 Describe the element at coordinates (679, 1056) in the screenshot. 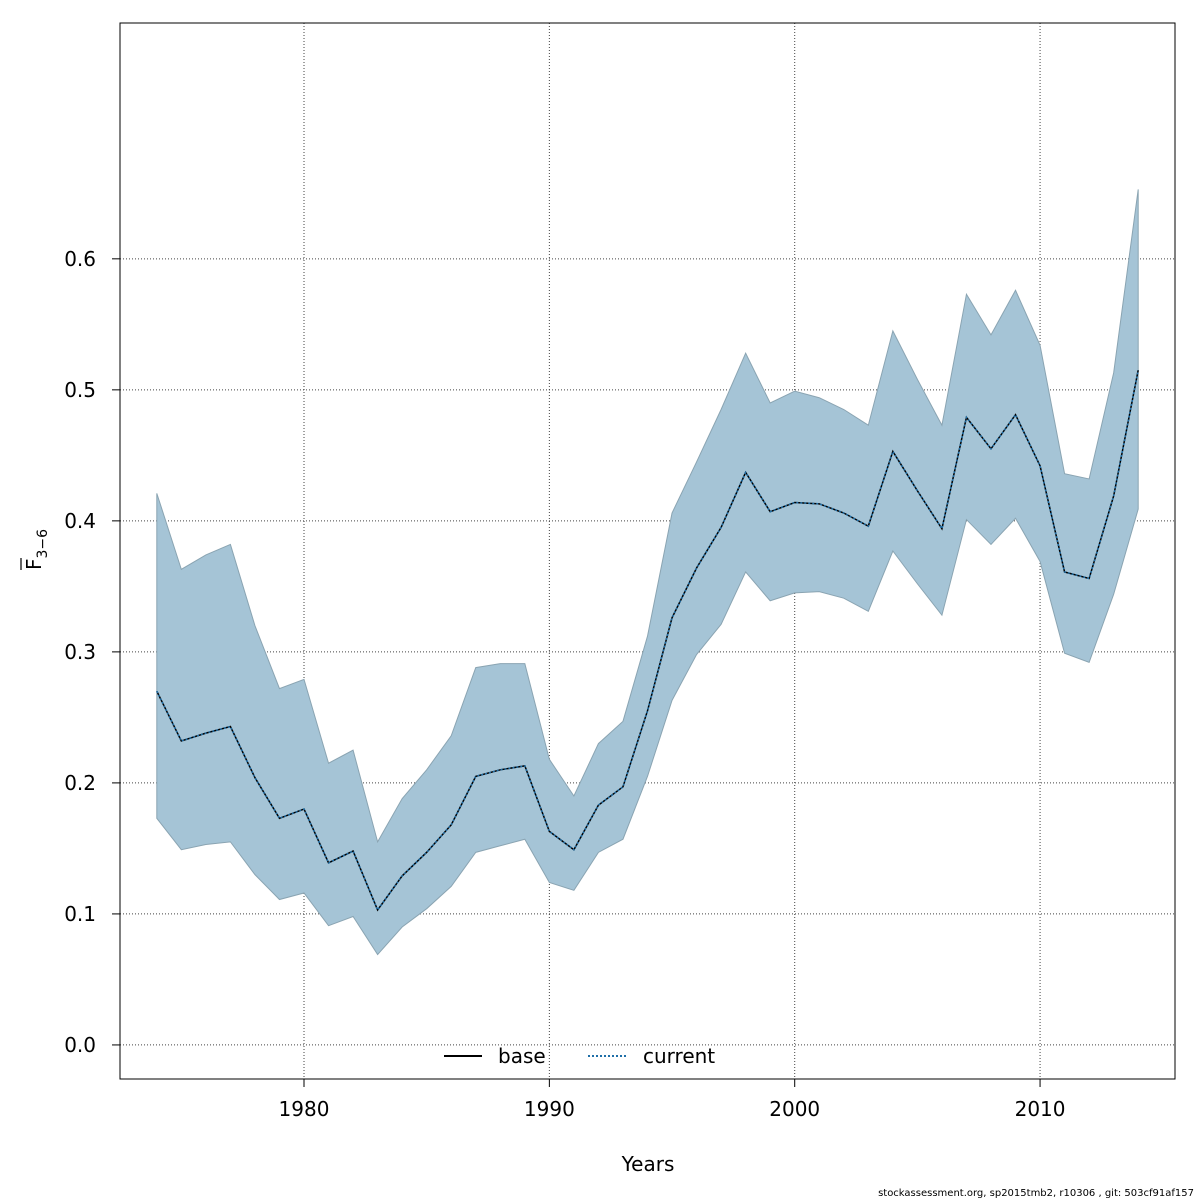

I see `legend-label-current: current` at that location.